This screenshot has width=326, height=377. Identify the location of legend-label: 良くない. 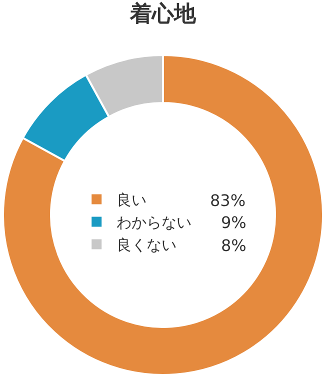
(146, 245).